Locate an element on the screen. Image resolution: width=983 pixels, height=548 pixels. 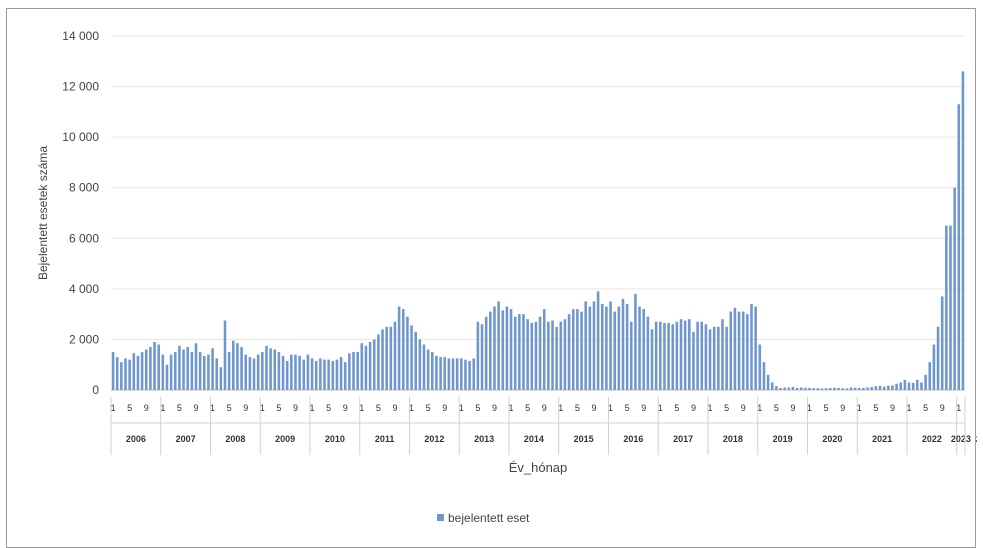
y-tick-label: 2 000 is located at coordinates (84, 339).